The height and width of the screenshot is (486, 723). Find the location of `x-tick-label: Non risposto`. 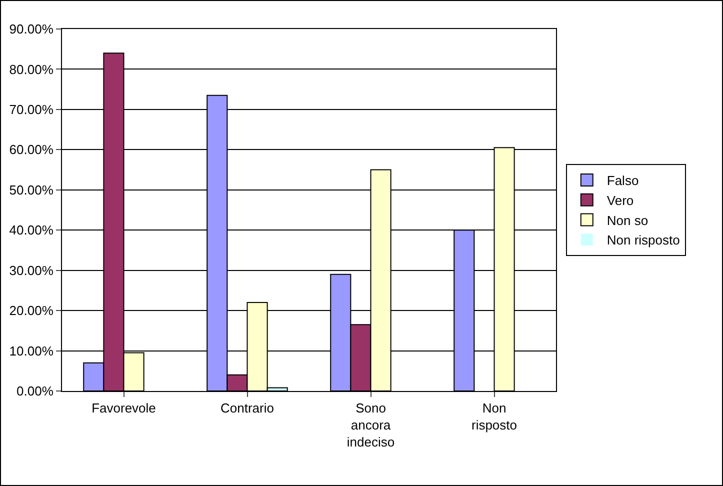

x-tick-label: Non risposto is located at coordinates (494, 416).